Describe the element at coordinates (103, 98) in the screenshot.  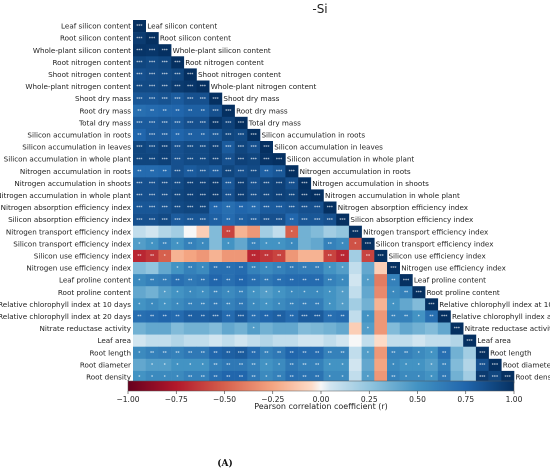
I see `row-label: Shoot dry mass` at that location.